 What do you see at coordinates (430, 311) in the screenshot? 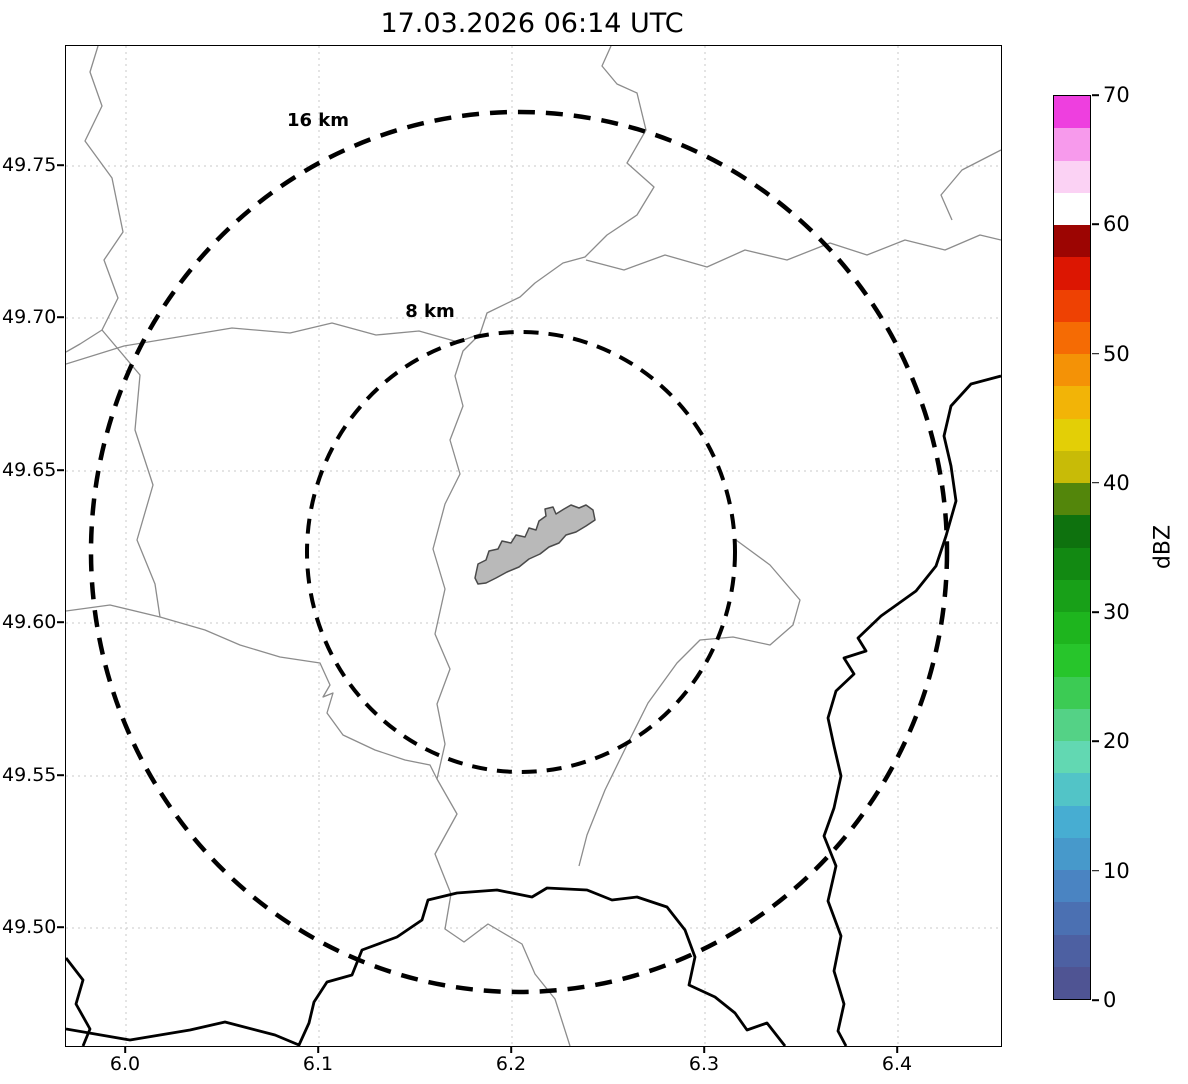
I see `range-ring-8km-label: 8 km` at bounding box center [430, 311].